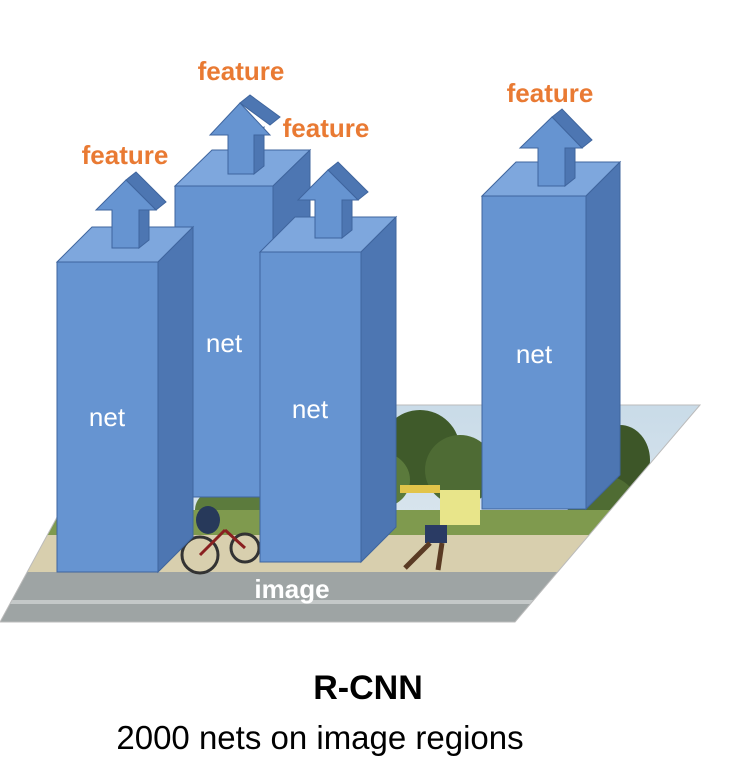  I want to click on feature-label-1: feature, so click(125, 155).